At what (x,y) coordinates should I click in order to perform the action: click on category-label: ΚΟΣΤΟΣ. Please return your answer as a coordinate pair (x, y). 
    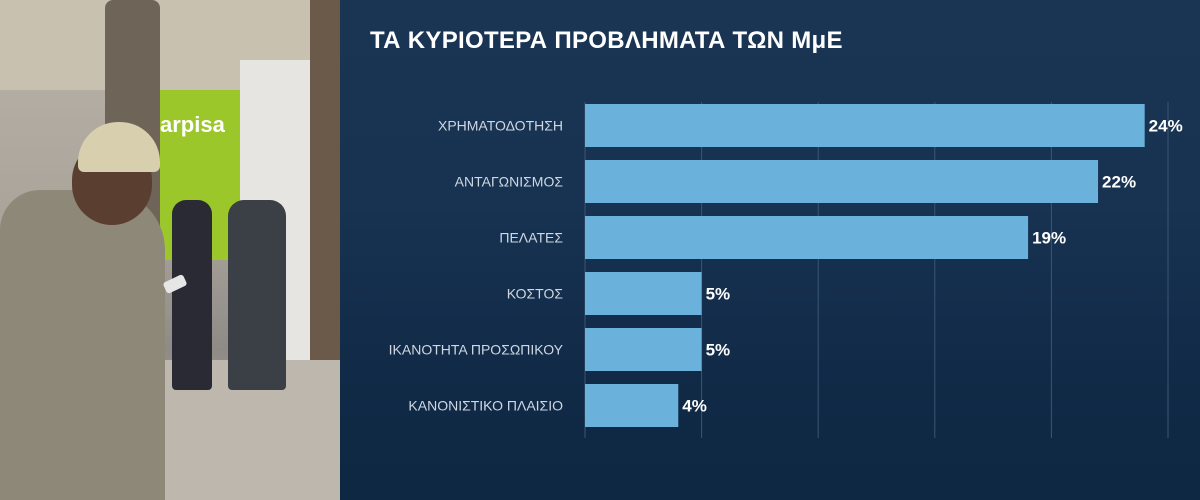
    Looking at the image, I should click on (535, 294).